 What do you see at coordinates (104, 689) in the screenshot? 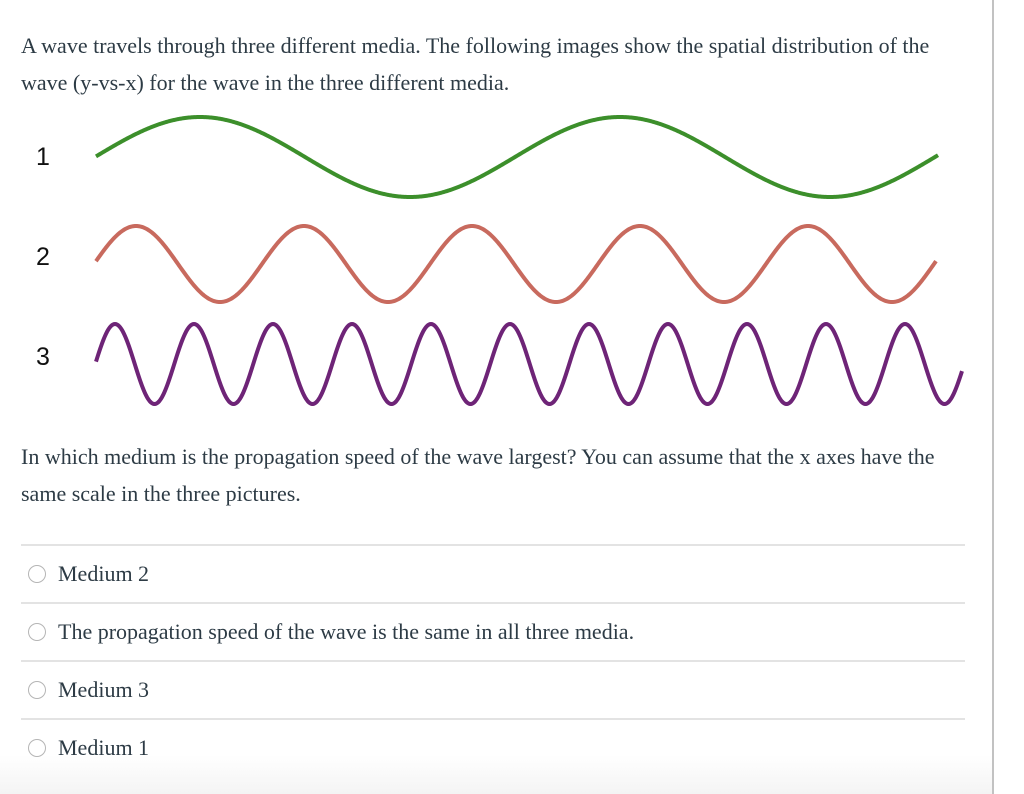
I see `answer-label: Medium 3` at bounding box center [104, 689].